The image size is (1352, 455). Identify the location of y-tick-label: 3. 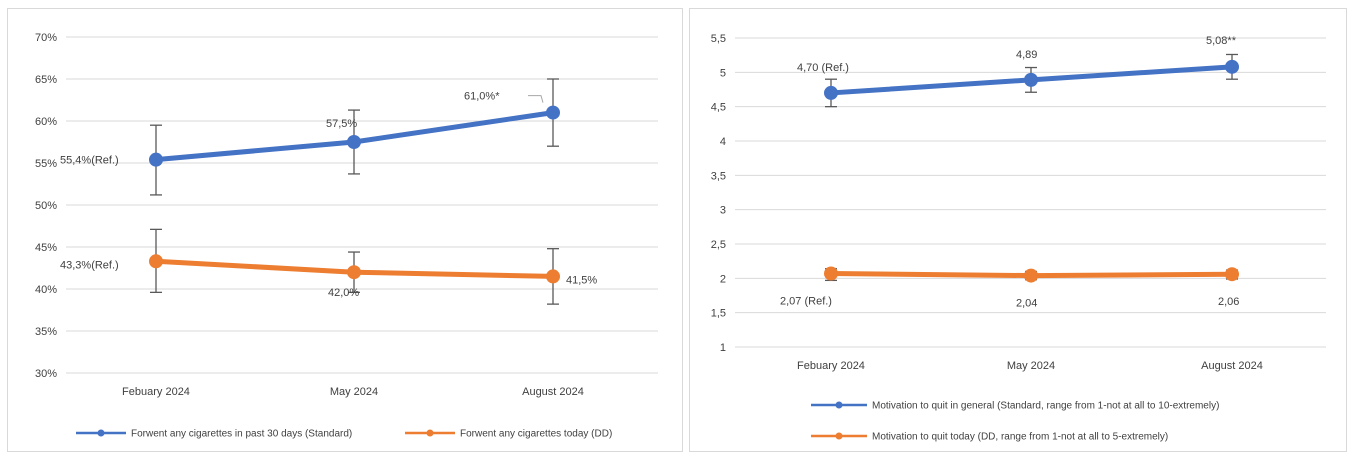
(723, 211).